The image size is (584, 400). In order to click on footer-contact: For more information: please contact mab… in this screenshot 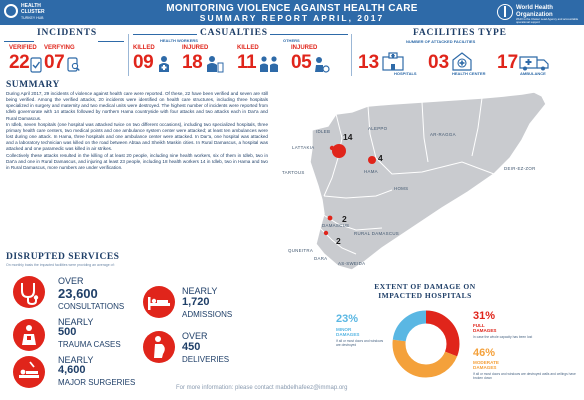, I will do `click(262, 388)`.